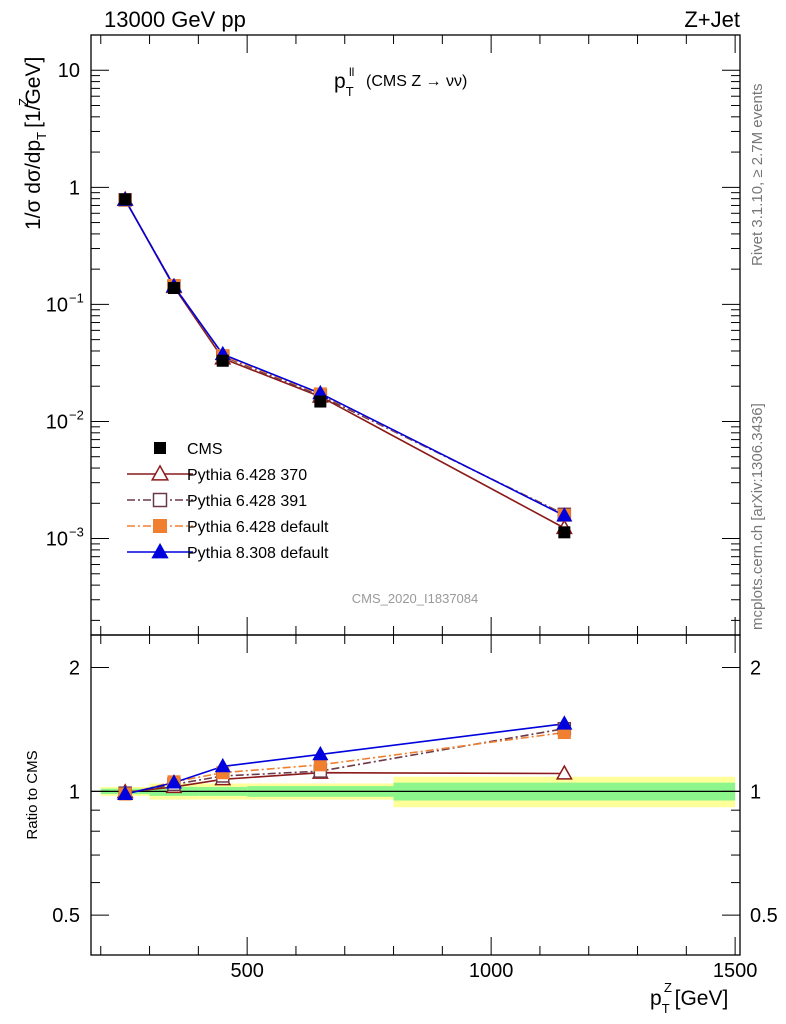 The height and width of the screenshot is (1024, 786). I want to click on y-axis-label: 1/σ dσ/dpT [1/GeV], so click(35, 143).